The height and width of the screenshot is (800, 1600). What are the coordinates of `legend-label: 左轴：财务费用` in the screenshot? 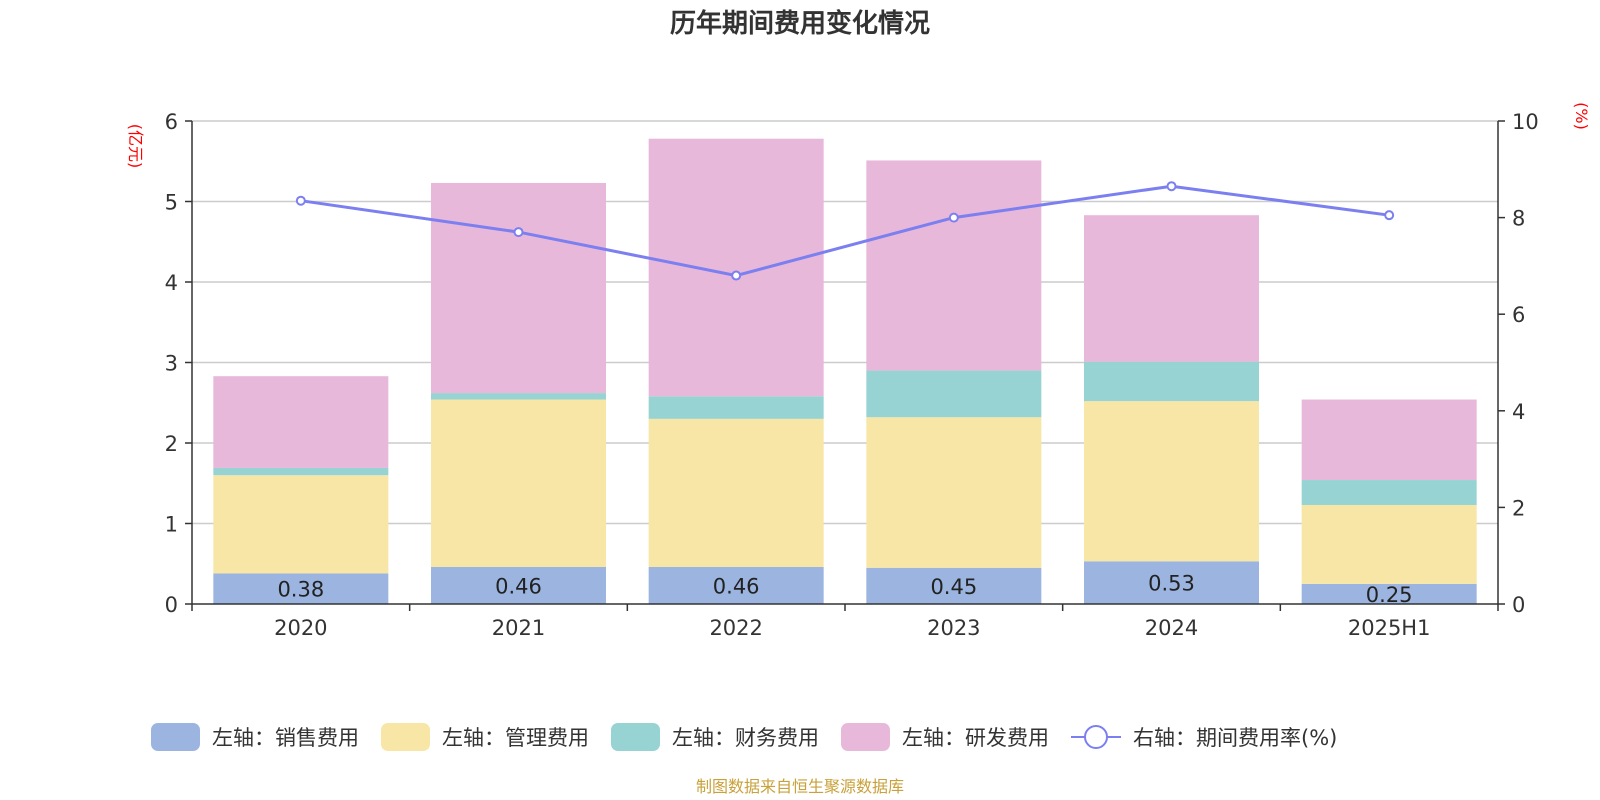 It's located at (745, 738).